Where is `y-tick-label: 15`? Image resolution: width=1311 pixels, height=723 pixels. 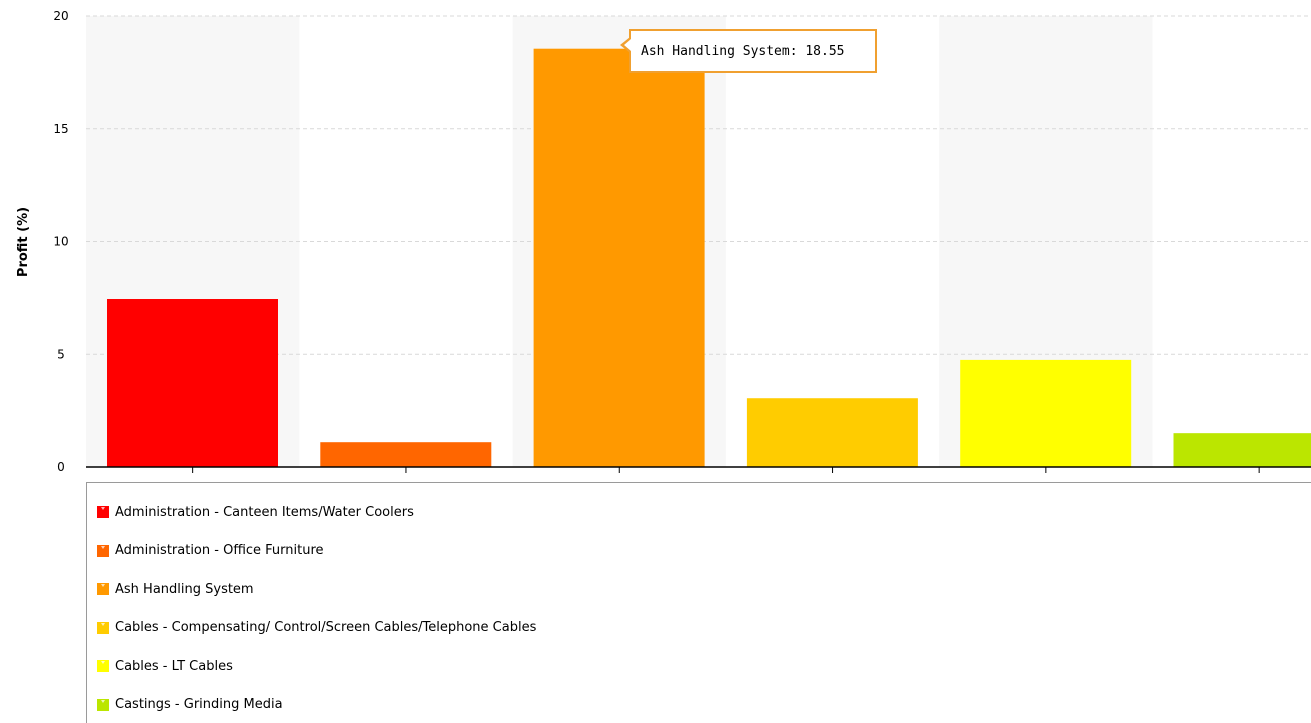
y-tick-label: 15 is located at coordinates (60, 129).